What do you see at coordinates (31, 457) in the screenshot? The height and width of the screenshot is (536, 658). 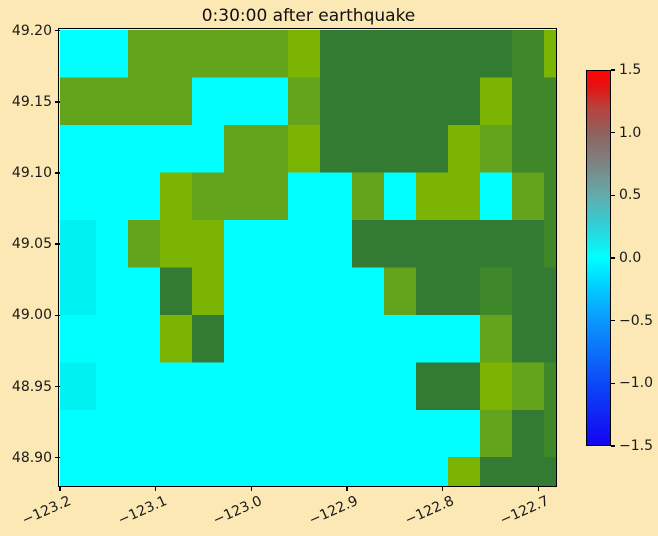 I see `y-tick-label: 48.90` at bounding box center [31, 457].